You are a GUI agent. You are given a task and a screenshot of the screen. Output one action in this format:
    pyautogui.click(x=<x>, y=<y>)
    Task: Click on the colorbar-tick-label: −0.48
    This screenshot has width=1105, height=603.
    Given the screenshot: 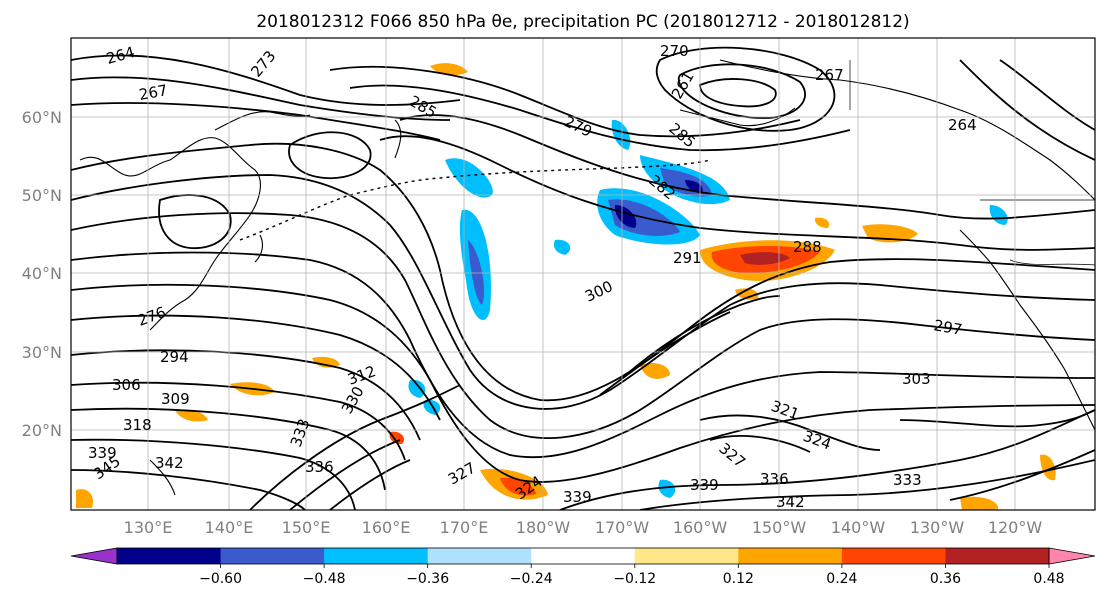 What is the action you would take?
    pyautogui.click(x=324, y=579)
    